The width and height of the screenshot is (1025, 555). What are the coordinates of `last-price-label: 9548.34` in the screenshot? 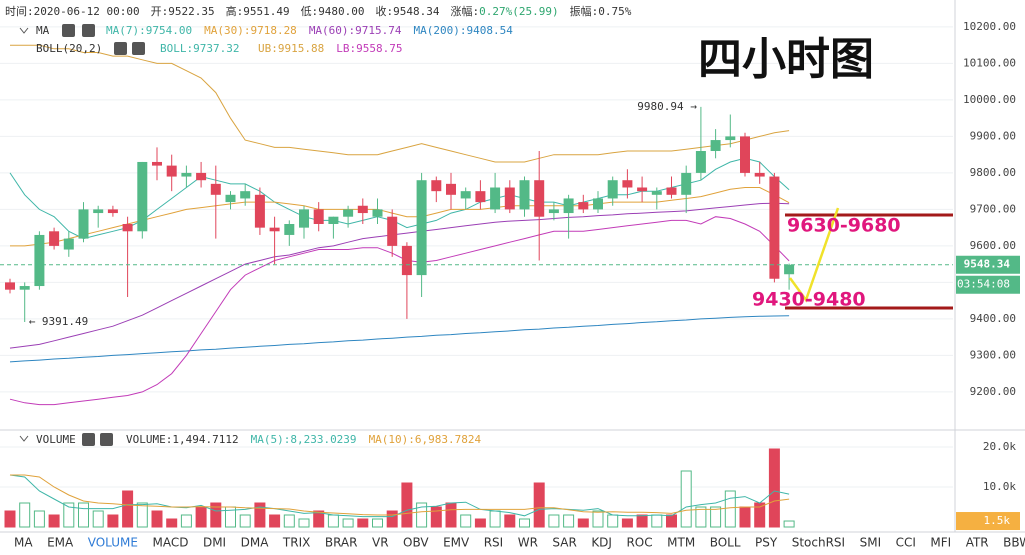 It's located at (987, 264).